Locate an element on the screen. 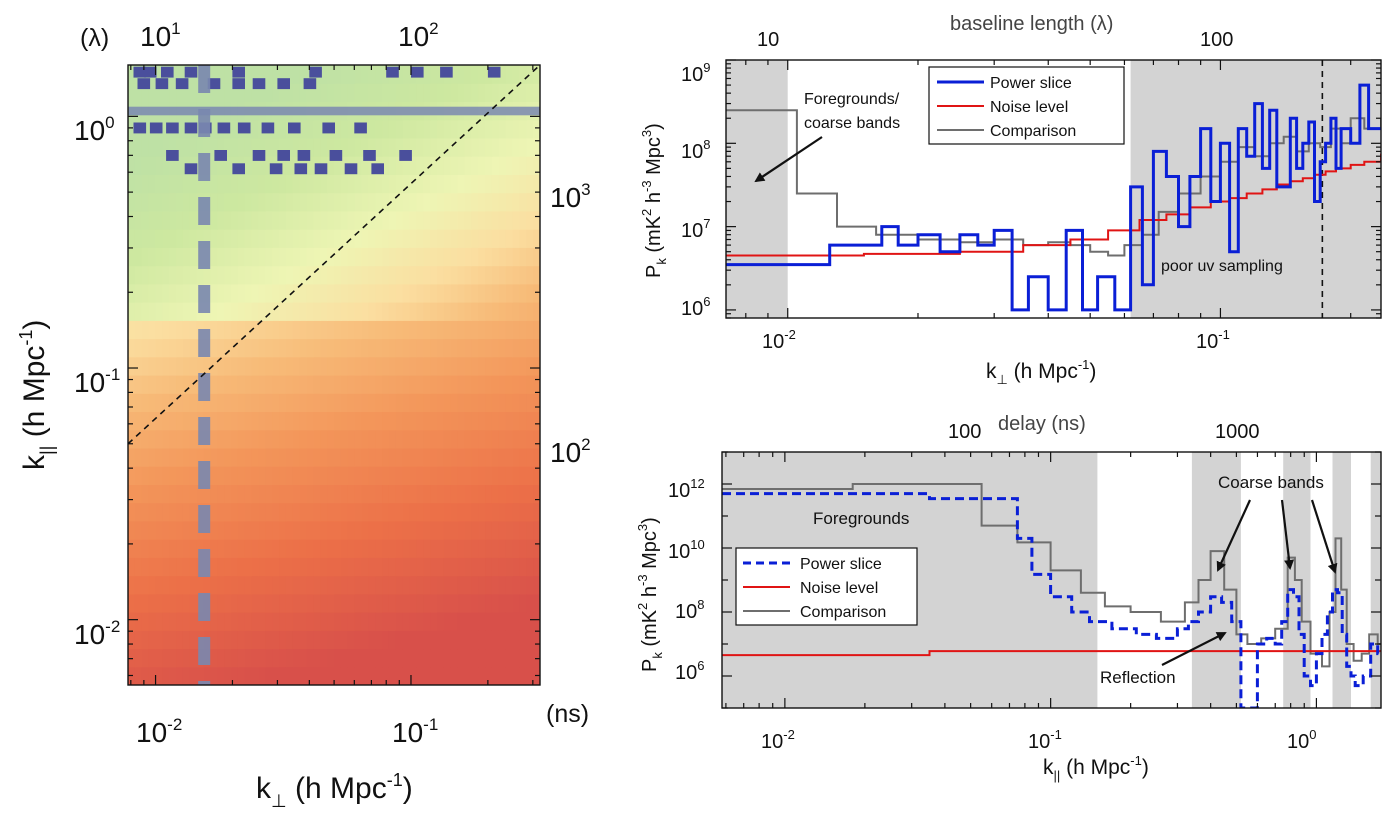 Image resolution: width=1391 pixels, height=815 pixels. tr-top-tick-10: 10 is located at coordinates (768, 40).